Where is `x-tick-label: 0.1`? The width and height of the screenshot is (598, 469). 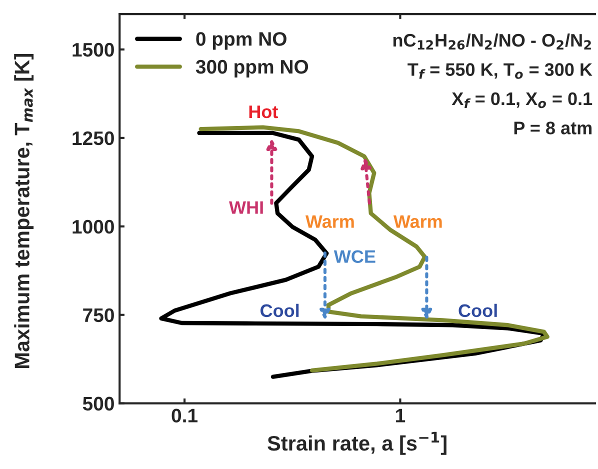
x-tick-label: 0.1 is located at coordinates (185, 415).